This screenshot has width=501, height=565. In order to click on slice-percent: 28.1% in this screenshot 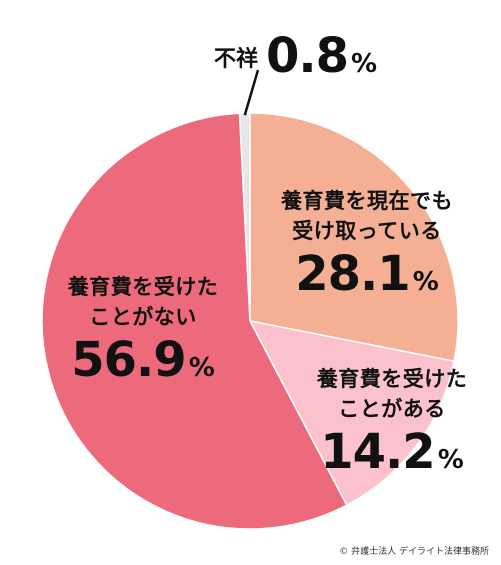, I will do `click(367, 274)`.